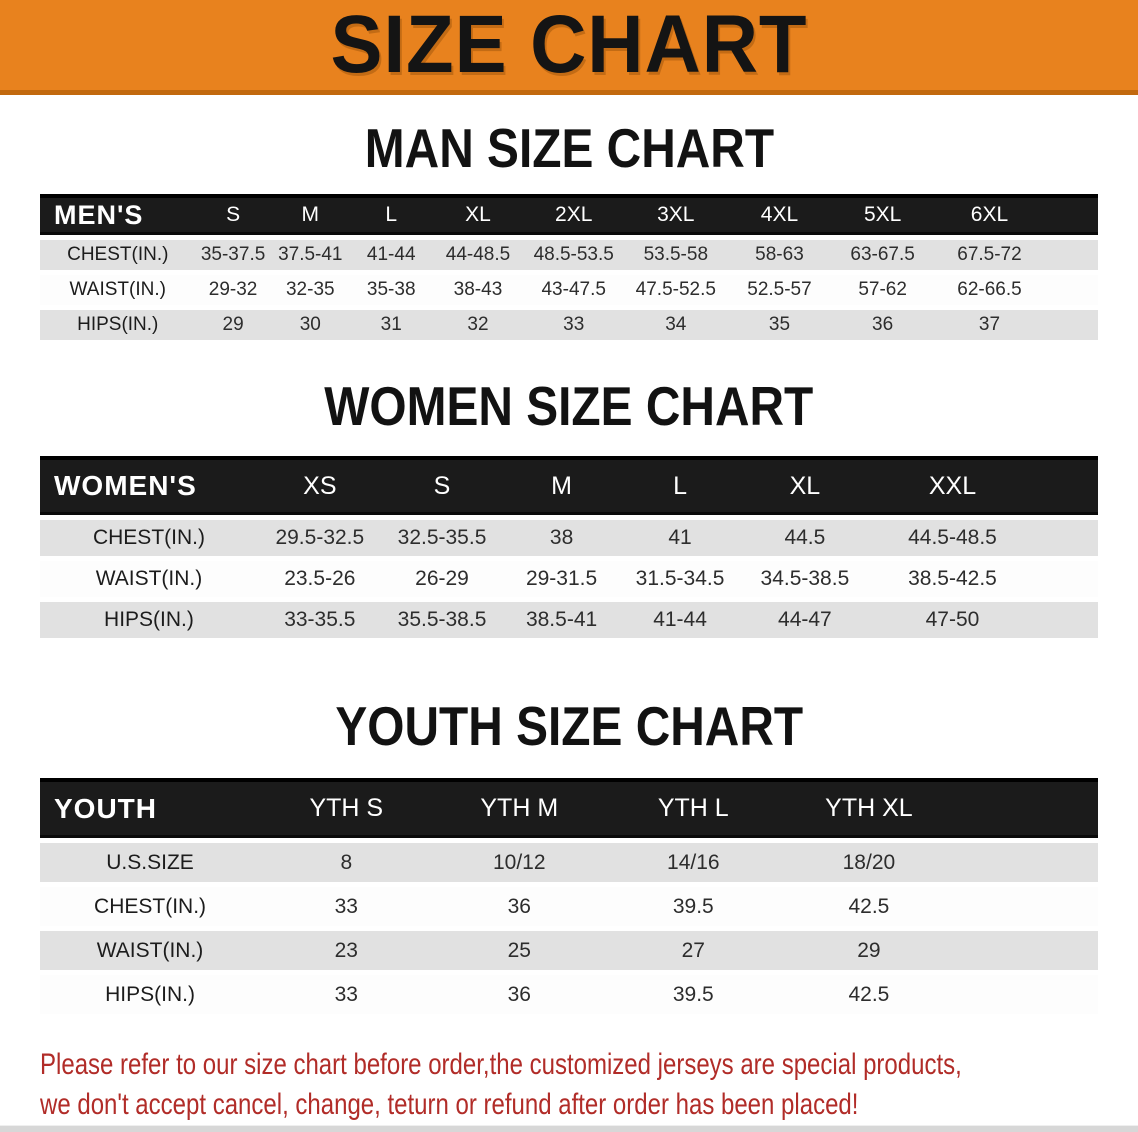  I want to click on size-header-row: YOUTH YTH S YTH M YTH L YTH XL, so click(569, 808).